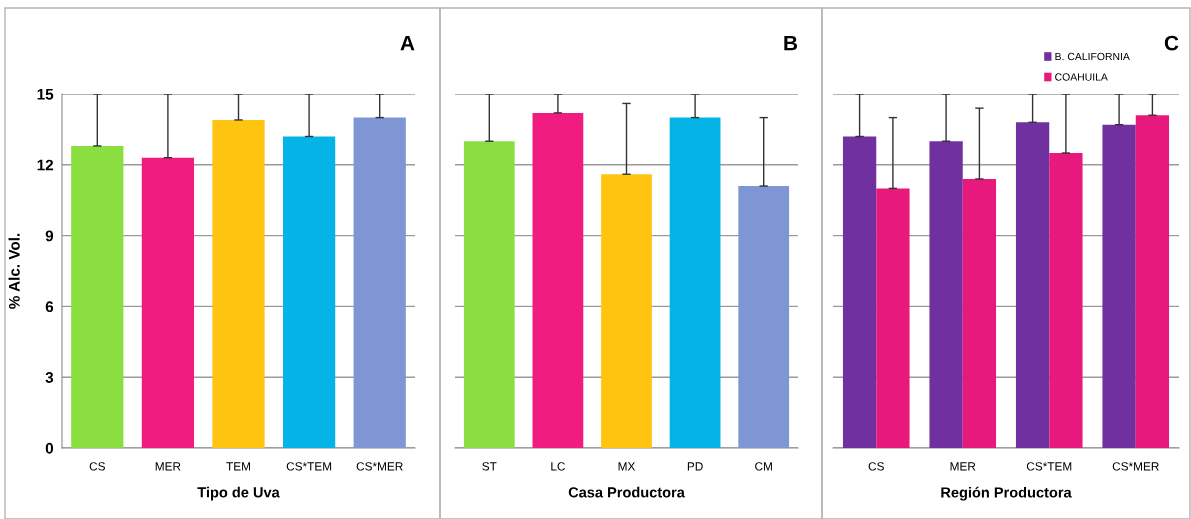 The width and height of the screenshot is (1191, 519). What do you see at coordinates (1171, 43) in the screenshot?
I see `chart-title: C` at bounding box center [1171, 43].